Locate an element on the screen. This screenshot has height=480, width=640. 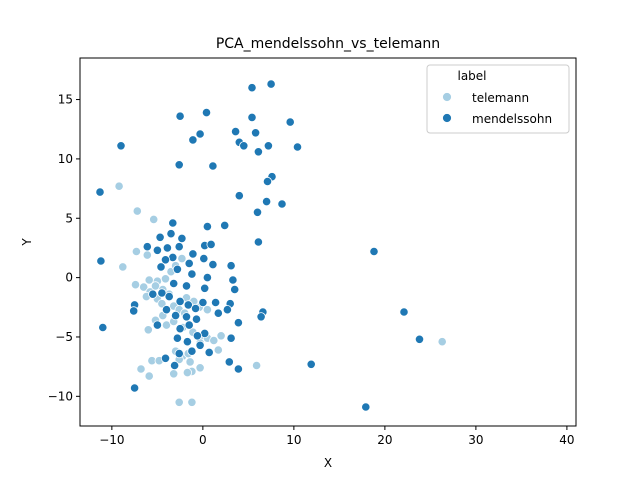
y-tick-label: 15 is located at coordinates (65, 100).